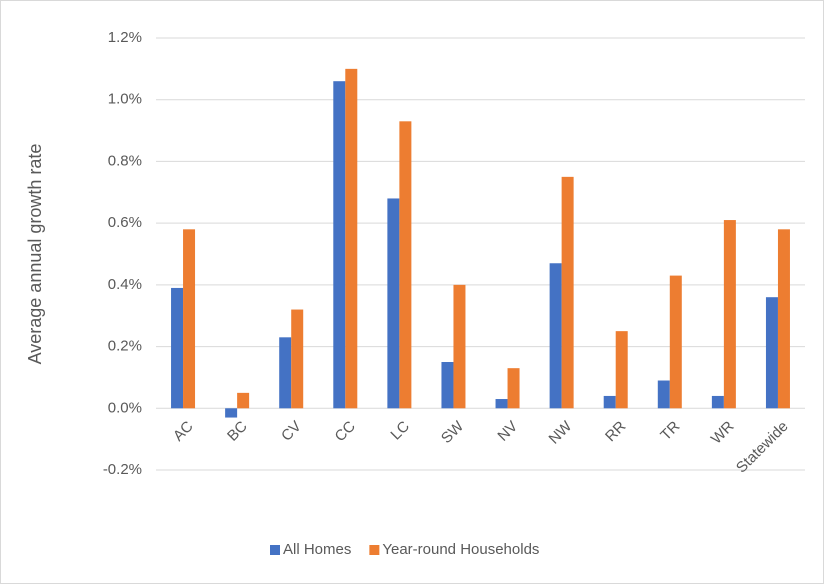 This screenshot has height=584, width=824. Describe the element at coordinates (125, 222) in the screenshot. I see `y-tick-label: 0.6%` at that location.